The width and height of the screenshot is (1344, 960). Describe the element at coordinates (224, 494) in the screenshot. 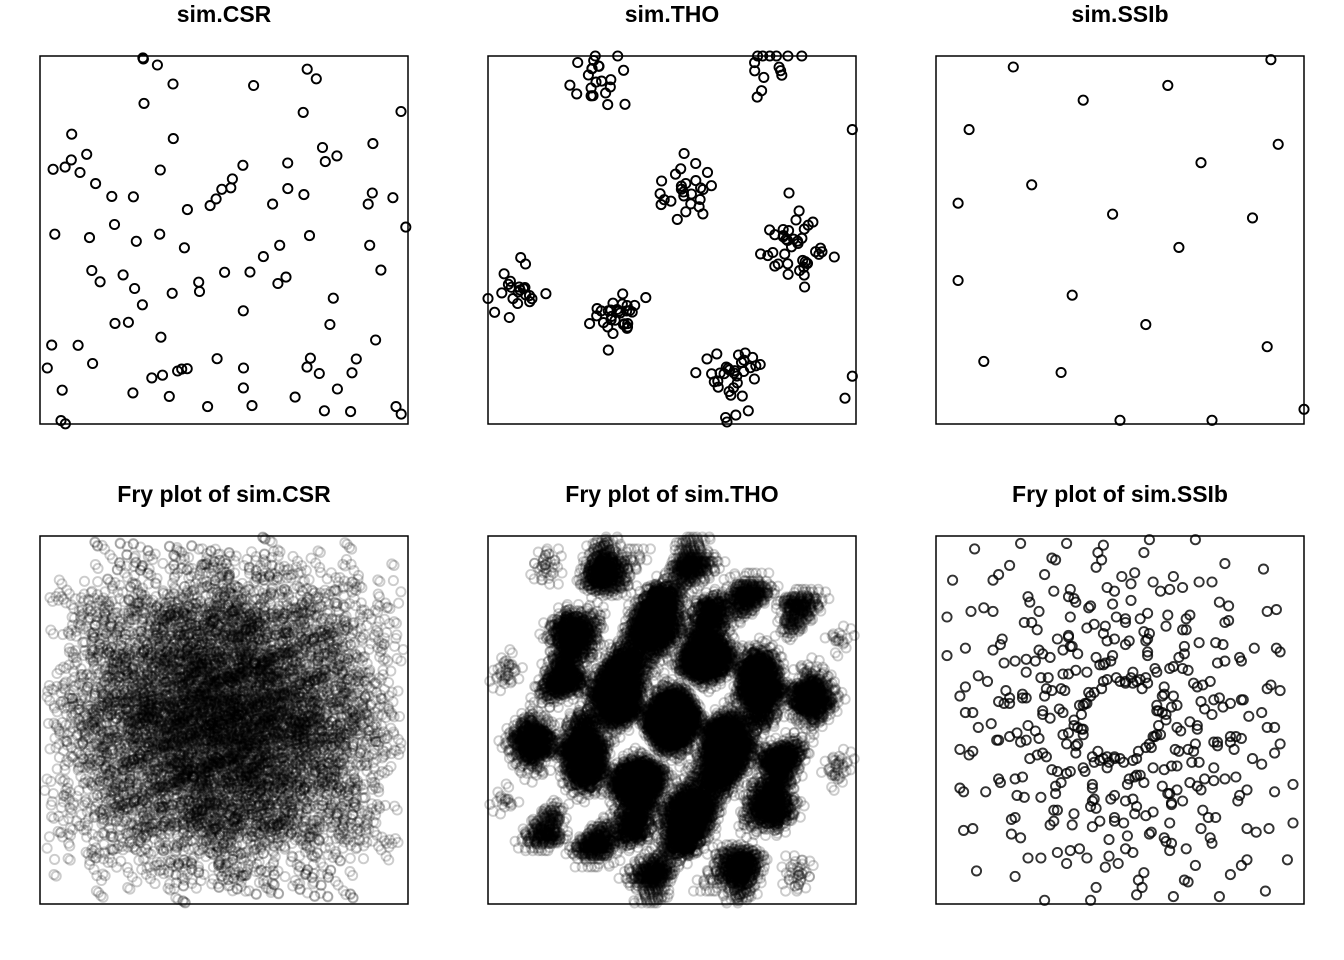

I see `chart-title: Fry plot of sim.CSR` at that location.